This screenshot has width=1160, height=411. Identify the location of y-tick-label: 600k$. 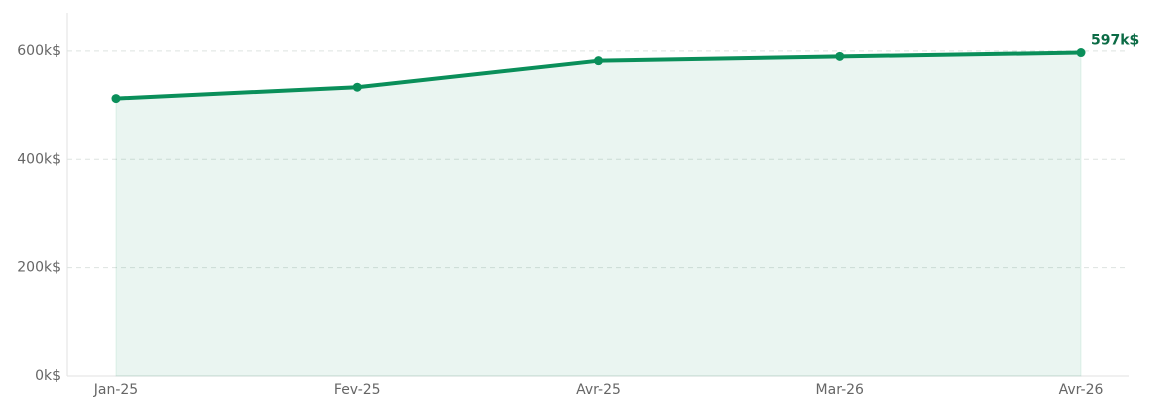
(39, 51).